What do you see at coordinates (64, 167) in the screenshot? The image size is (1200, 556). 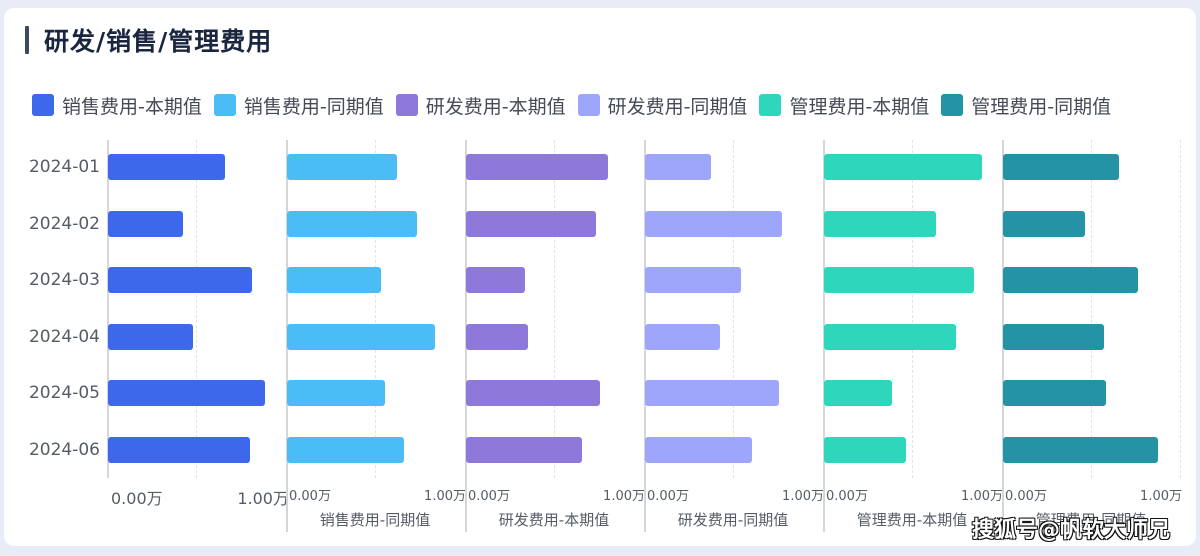 I see `y-axis-label: 2024-01` at bounding box center [64, 167].